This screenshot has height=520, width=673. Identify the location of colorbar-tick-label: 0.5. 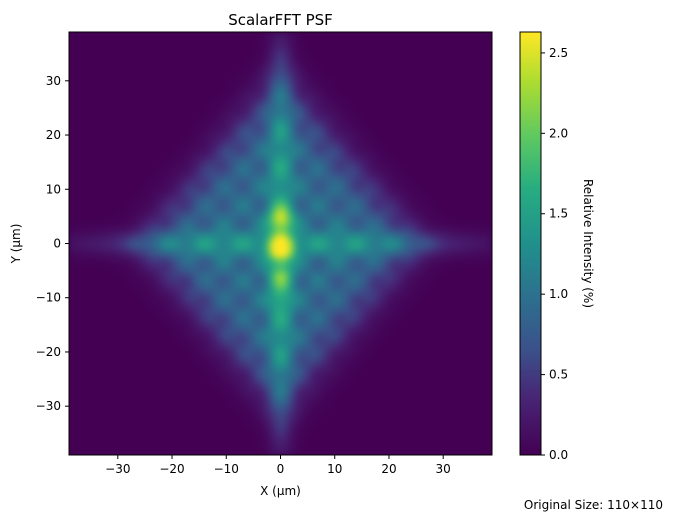
(558, 375).